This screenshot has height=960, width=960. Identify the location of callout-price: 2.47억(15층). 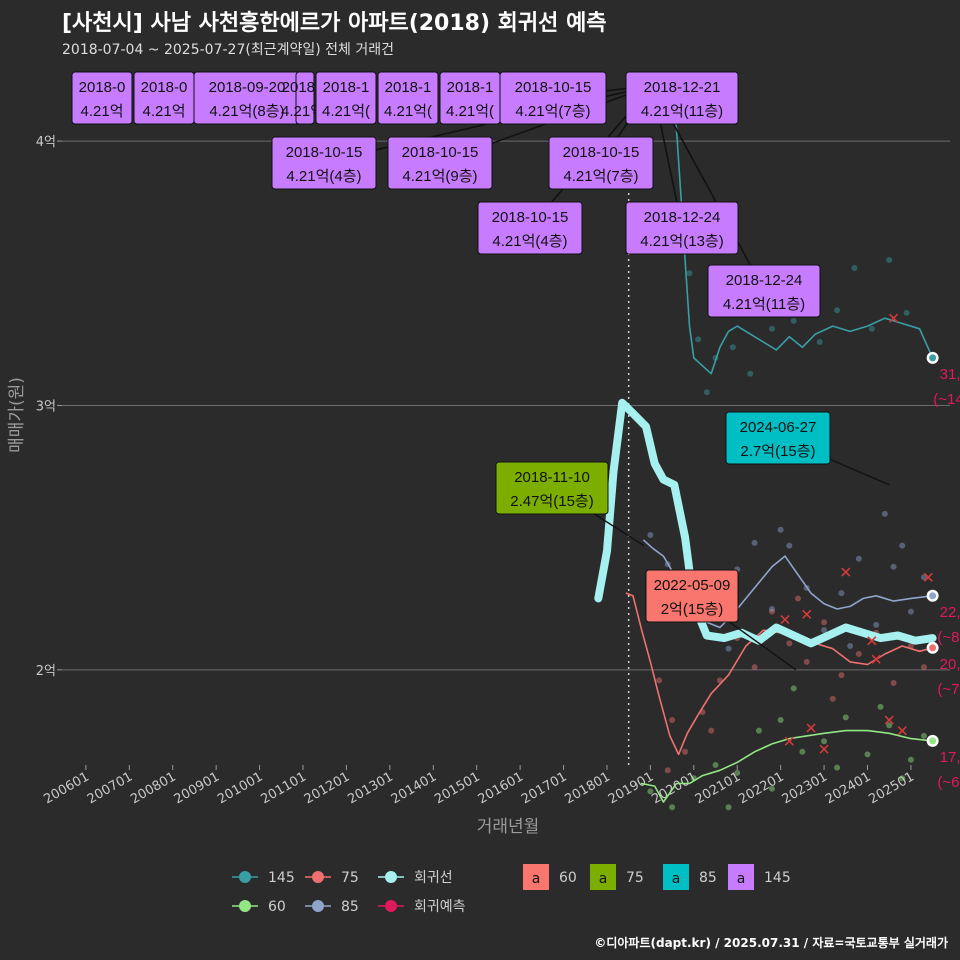
(551, 501).